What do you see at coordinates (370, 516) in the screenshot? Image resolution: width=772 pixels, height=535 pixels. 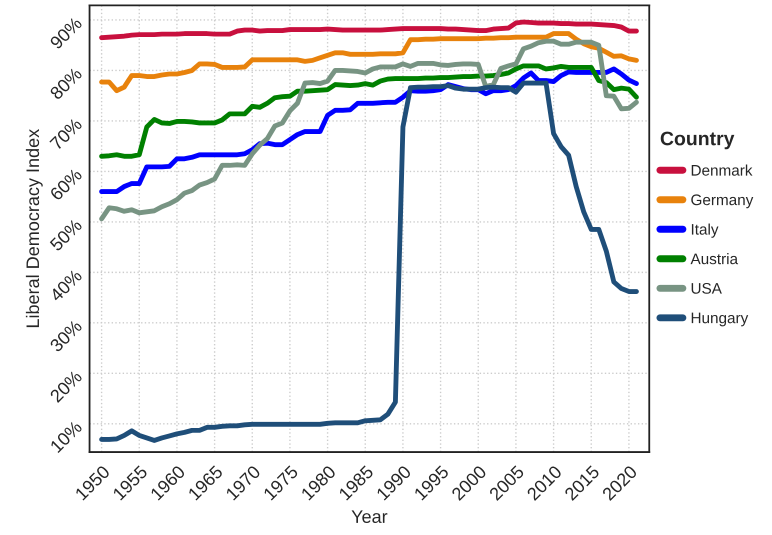 I see `x-axis-title: Year` at bounding box center [370, 516].